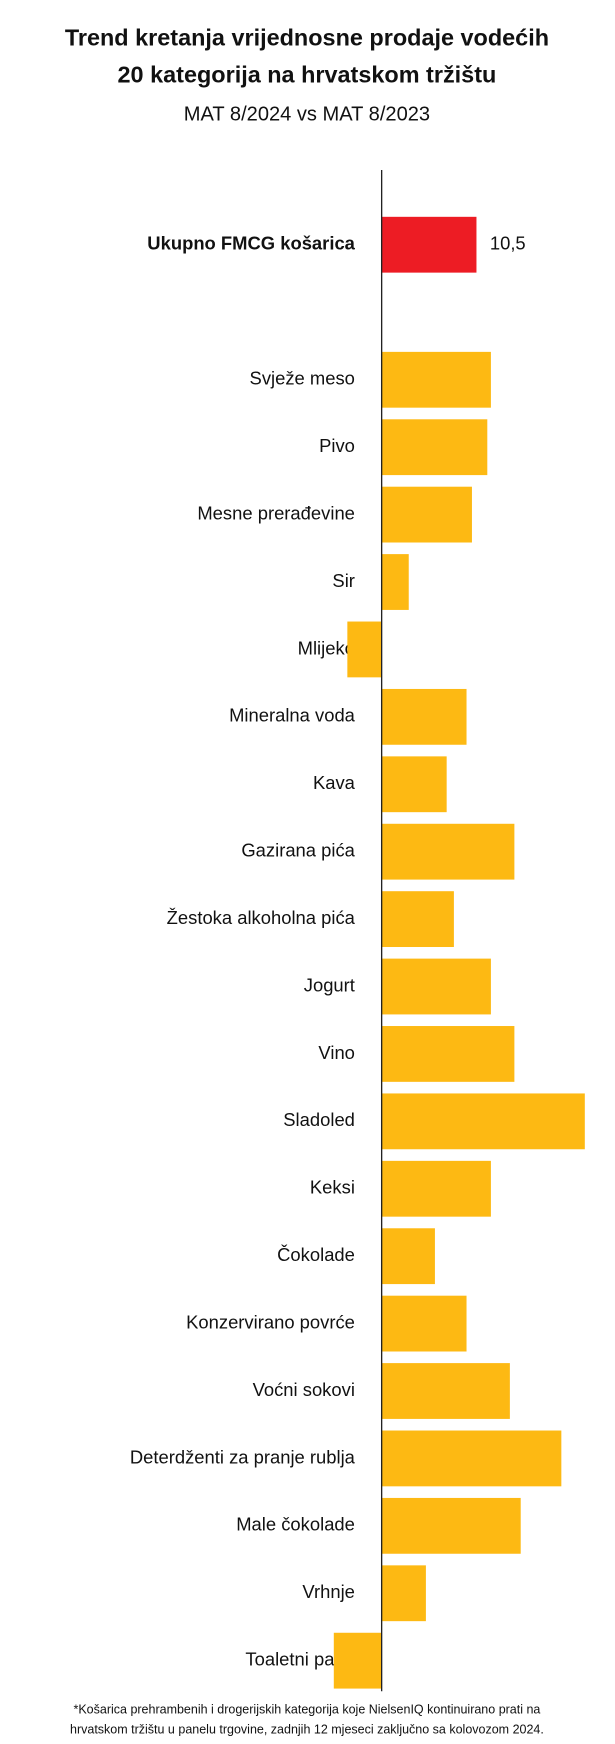  What do you see at coordinates (276, 512) in the screenshot?
I see `category-label: Mesne prerađevine` at bounding box center [276, 512].